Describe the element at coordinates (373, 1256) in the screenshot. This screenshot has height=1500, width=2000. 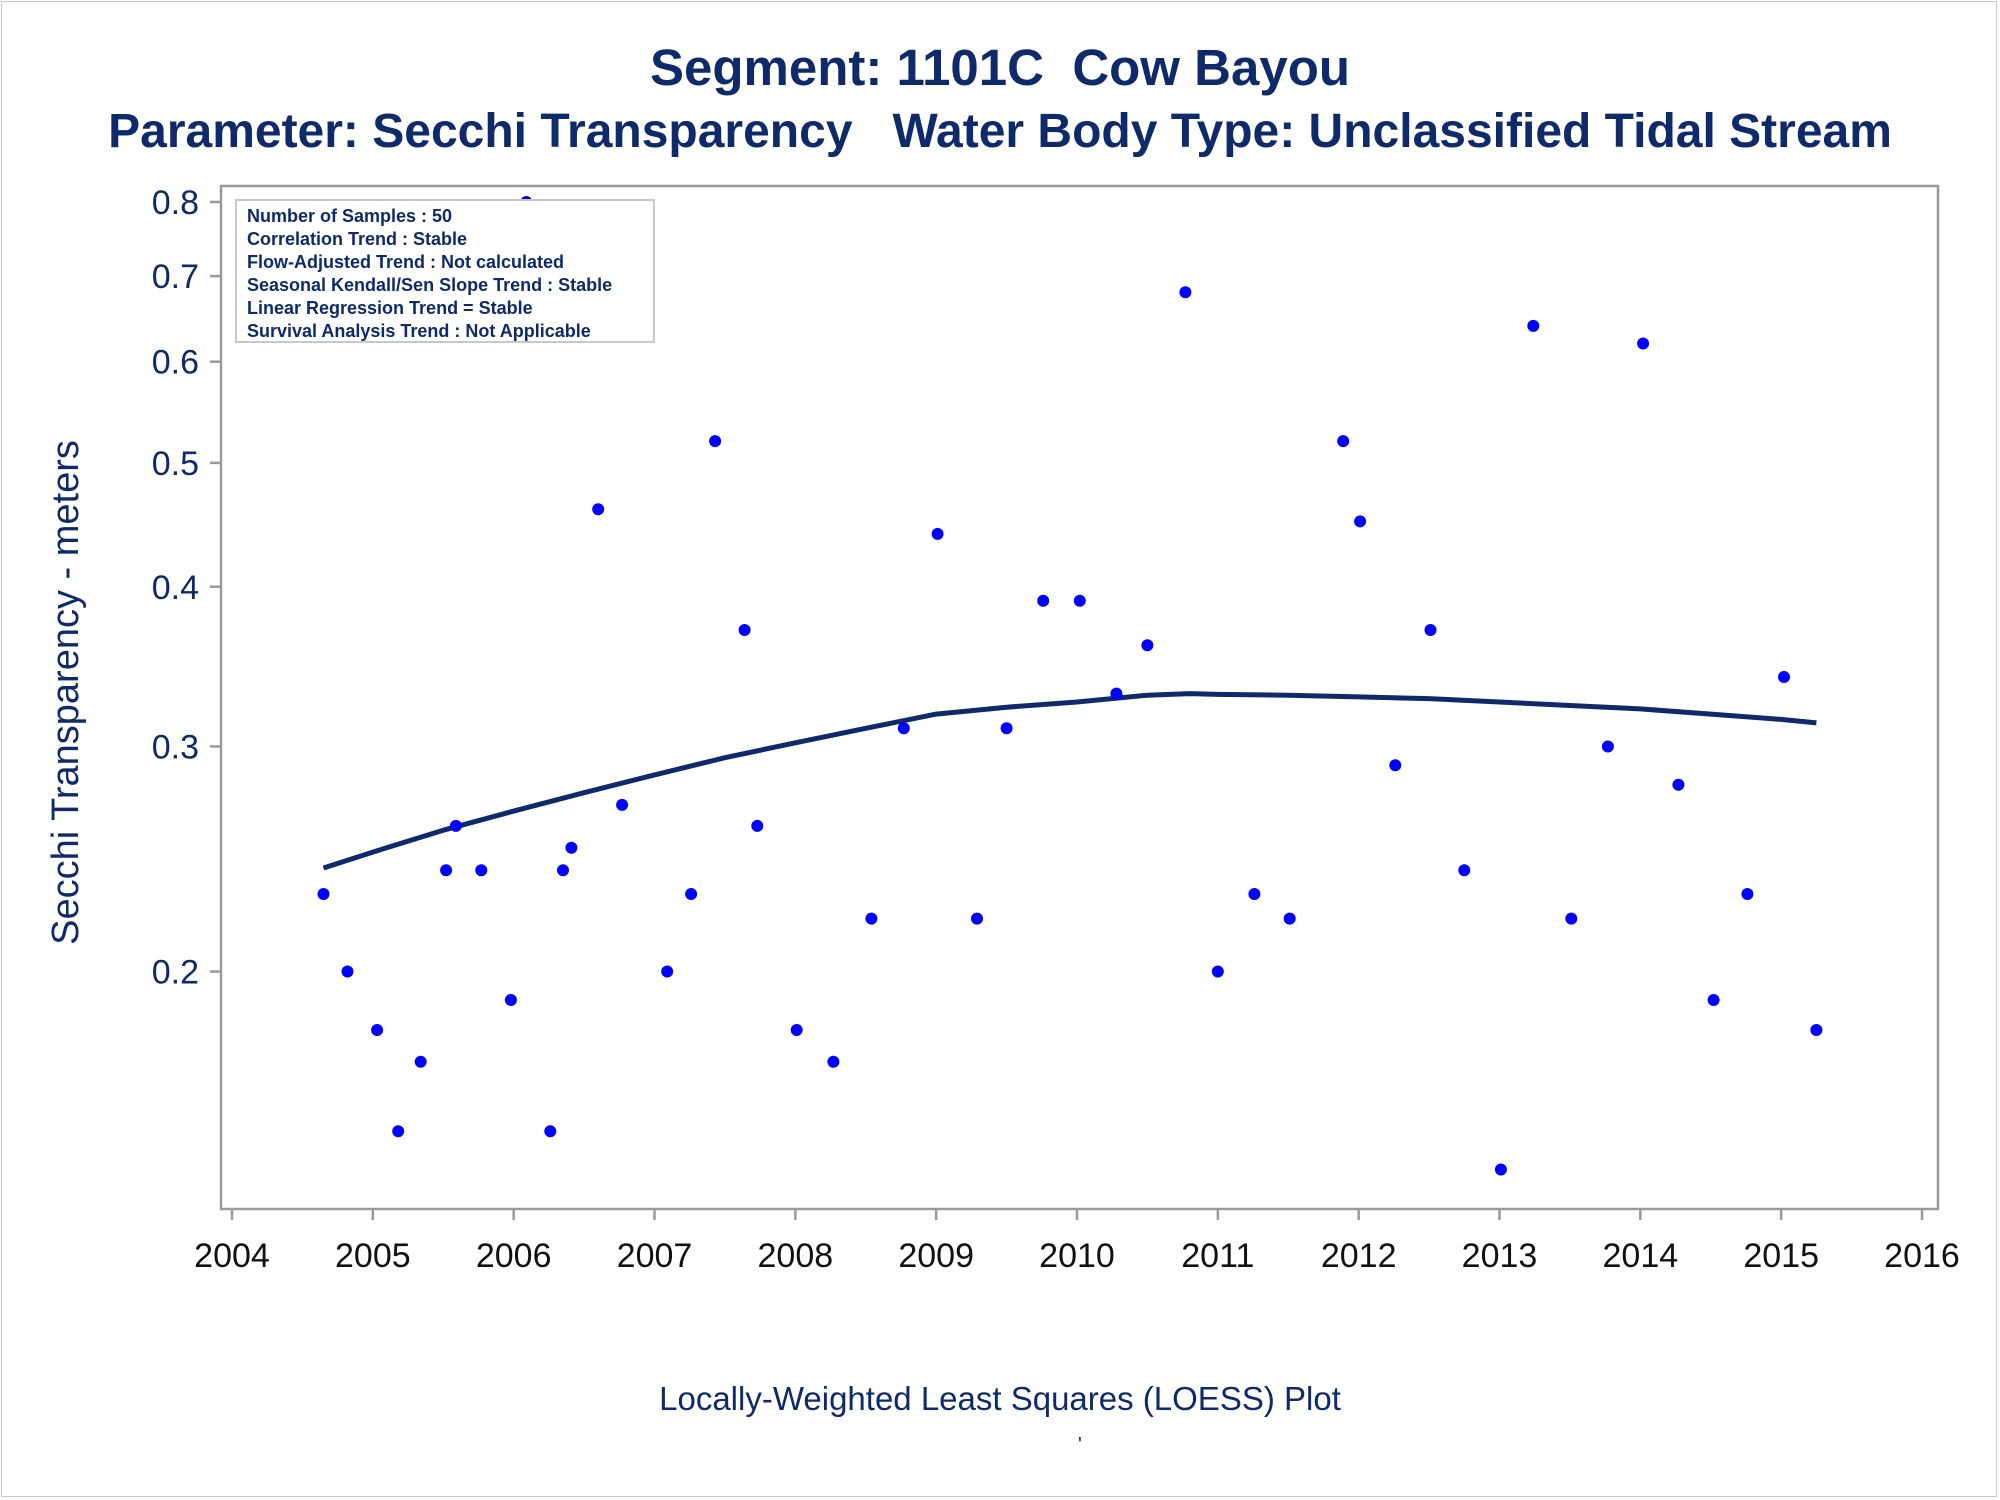
I see `x-tick-label: 2005` at that location.